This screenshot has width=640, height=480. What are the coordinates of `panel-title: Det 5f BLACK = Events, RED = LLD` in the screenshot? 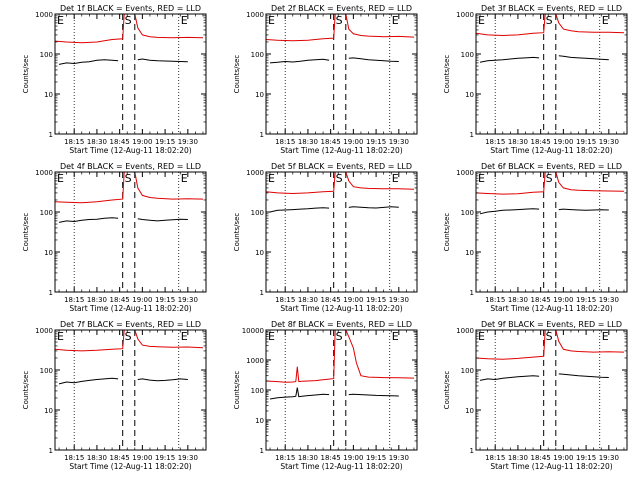 It's located at (341, 166).